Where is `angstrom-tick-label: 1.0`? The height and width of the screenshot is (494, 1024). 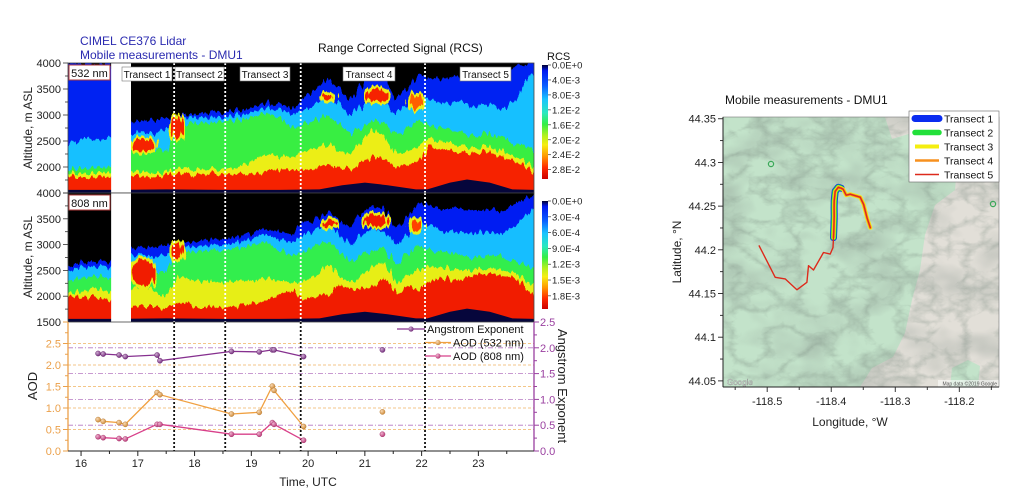
angstrom-tick-label: 1.0 is located at coordinates (547, 400).